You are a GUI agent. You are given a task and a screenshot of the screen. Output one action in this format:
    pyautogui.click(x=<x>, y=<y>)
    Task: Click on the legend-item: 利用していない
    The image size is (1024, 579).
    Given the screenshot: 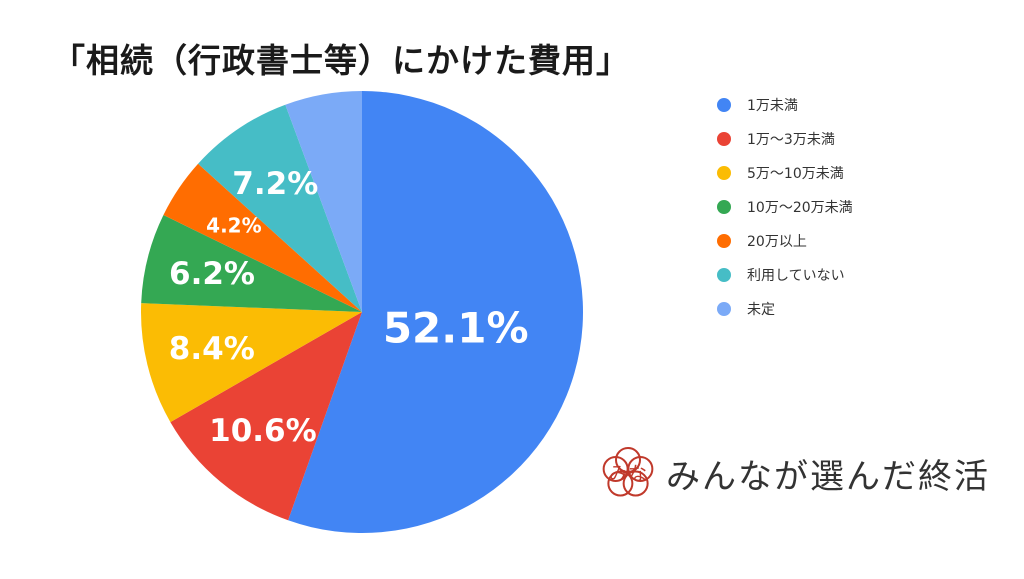 What is the action you would take?
    pyautogui.click(x=785, y=275)
    